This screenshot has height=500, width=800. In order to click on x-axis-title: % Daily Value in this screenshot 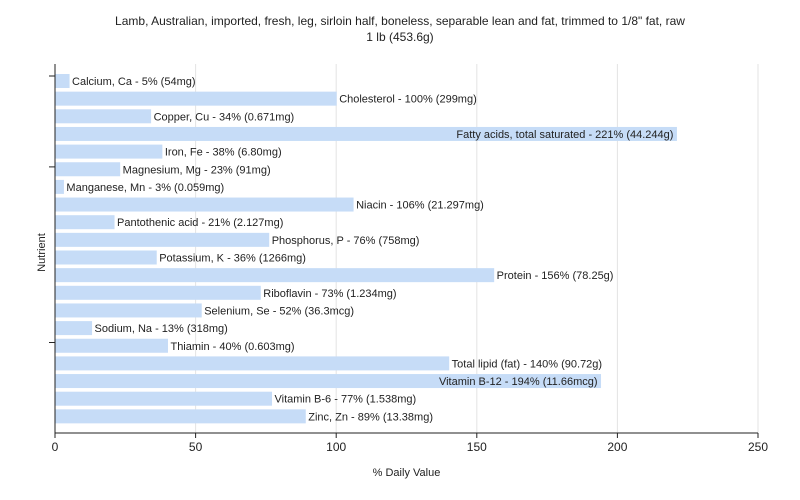, I will do `click(407, 473)`.